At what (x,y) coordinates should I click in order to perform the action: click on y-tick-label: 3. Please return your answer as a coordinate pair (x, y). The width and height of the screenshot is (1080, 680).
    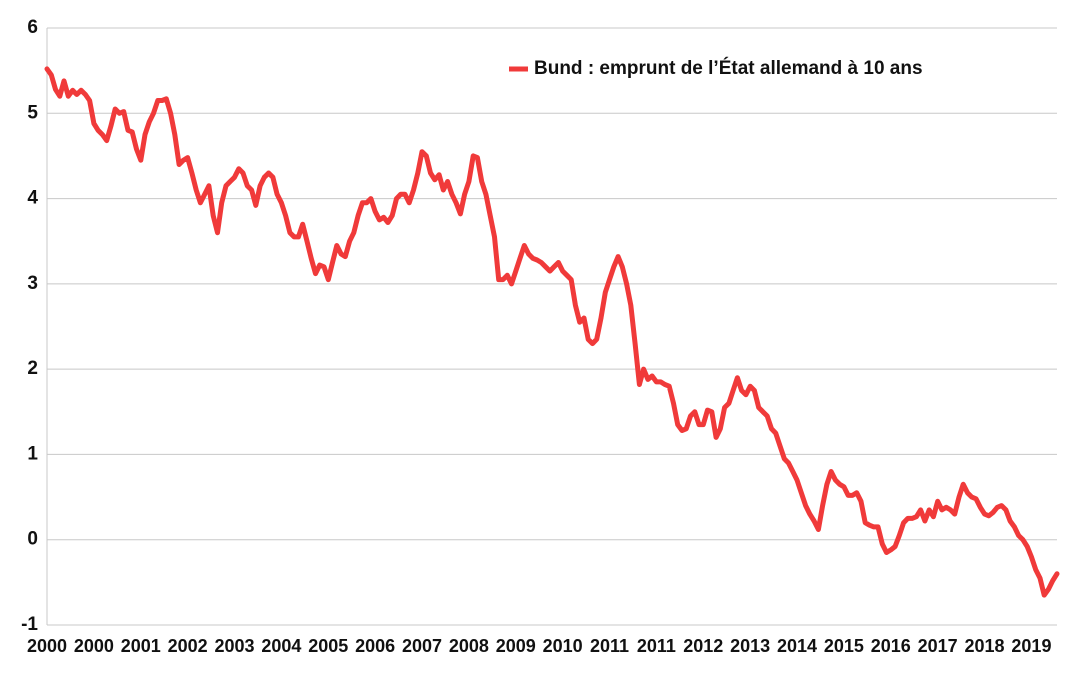
    Looking at the image, I should click on (32, 283).